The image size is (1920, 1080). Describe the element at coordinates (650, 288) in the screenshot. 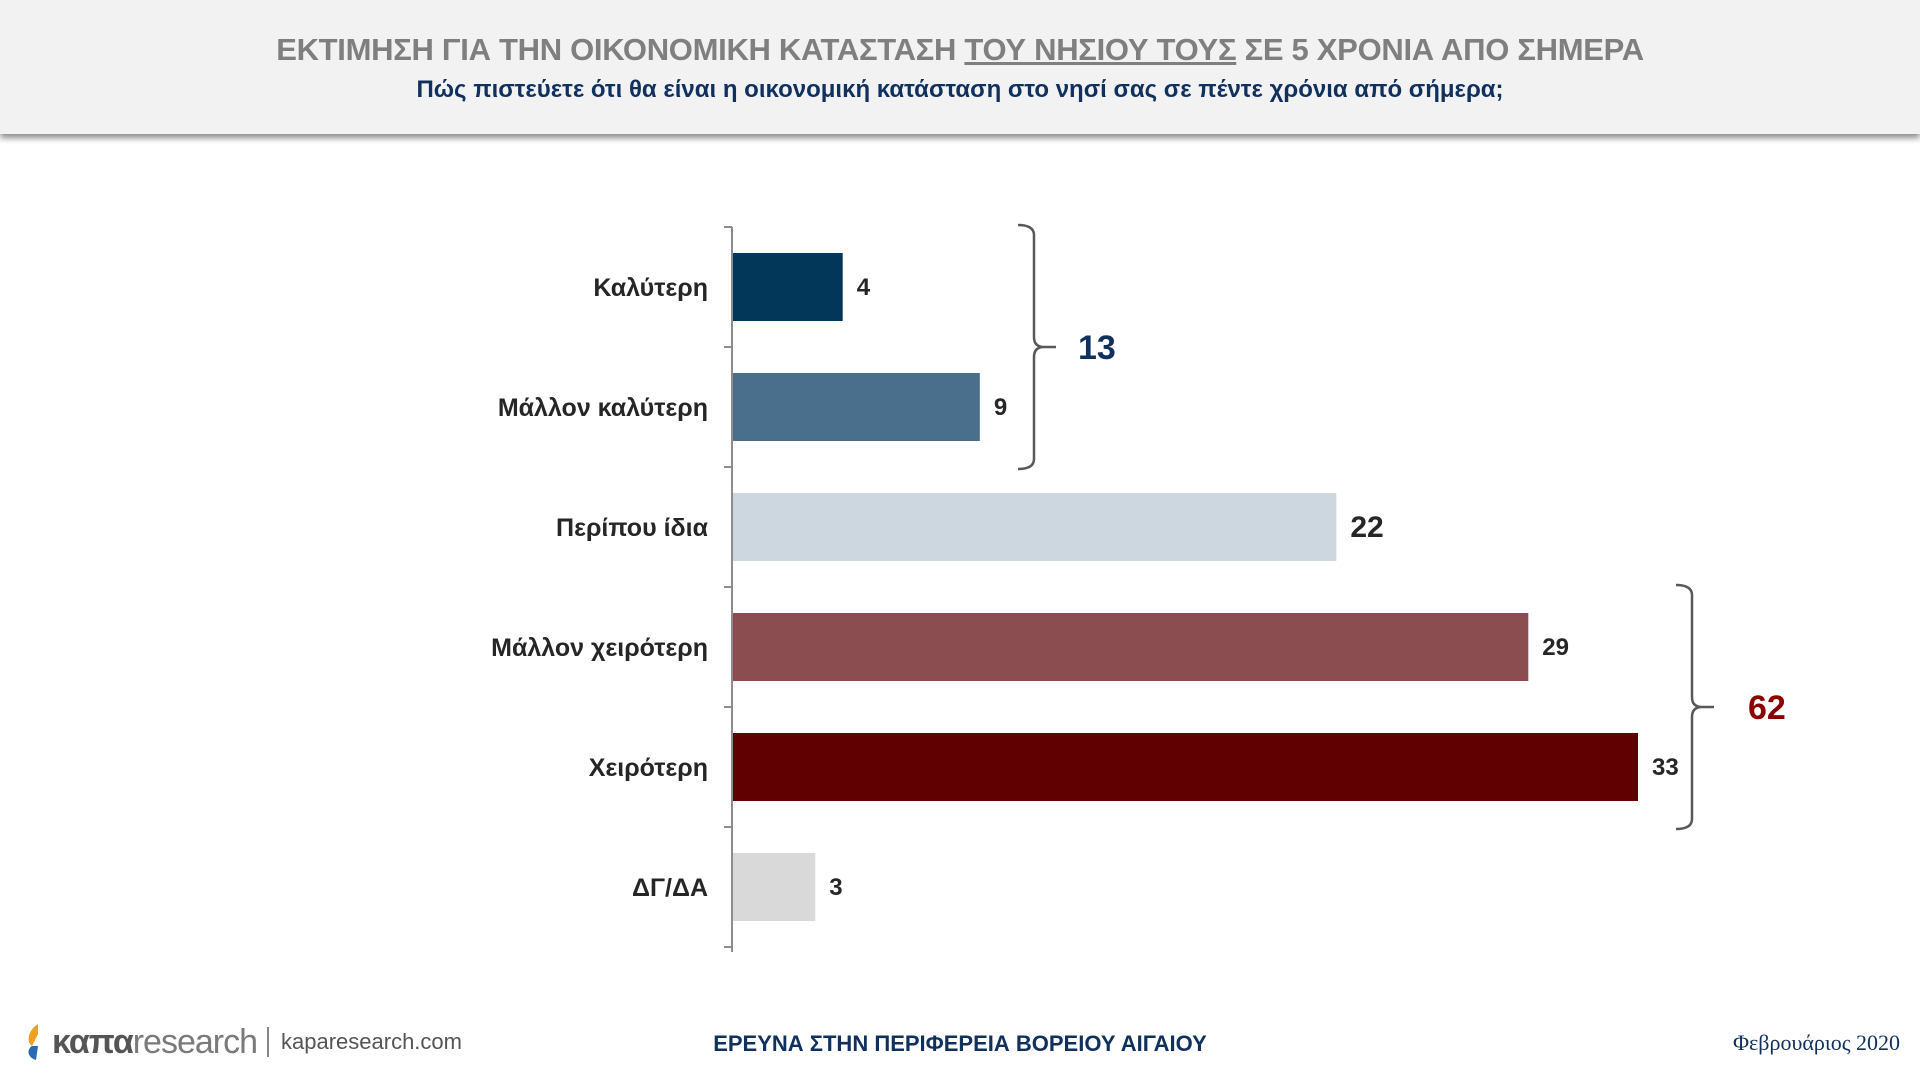

I see `category-label: Καλύτερη` at that location.